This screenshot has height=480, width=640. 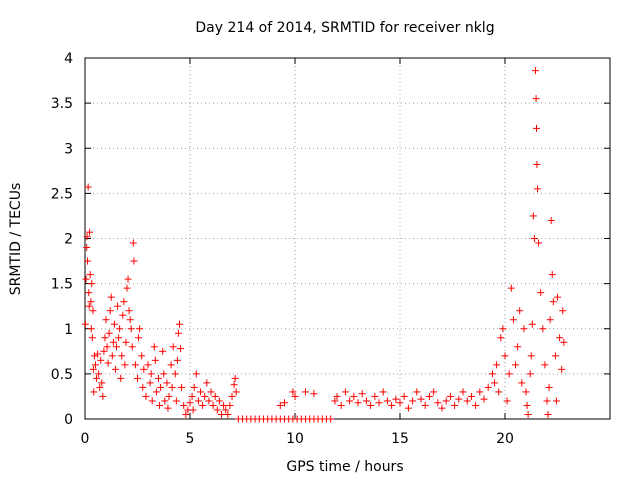 I want to click on x-tick-label: 5, so click(x=190, y=439).